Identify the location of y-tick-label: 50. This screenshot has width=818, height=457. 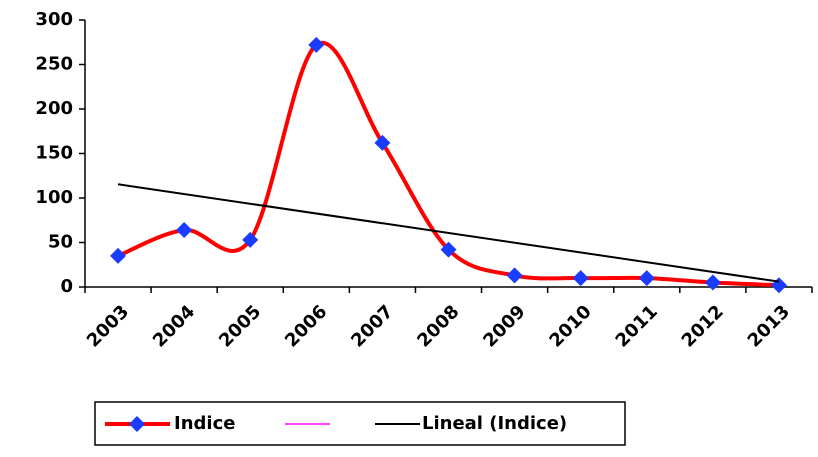
(60, 242).